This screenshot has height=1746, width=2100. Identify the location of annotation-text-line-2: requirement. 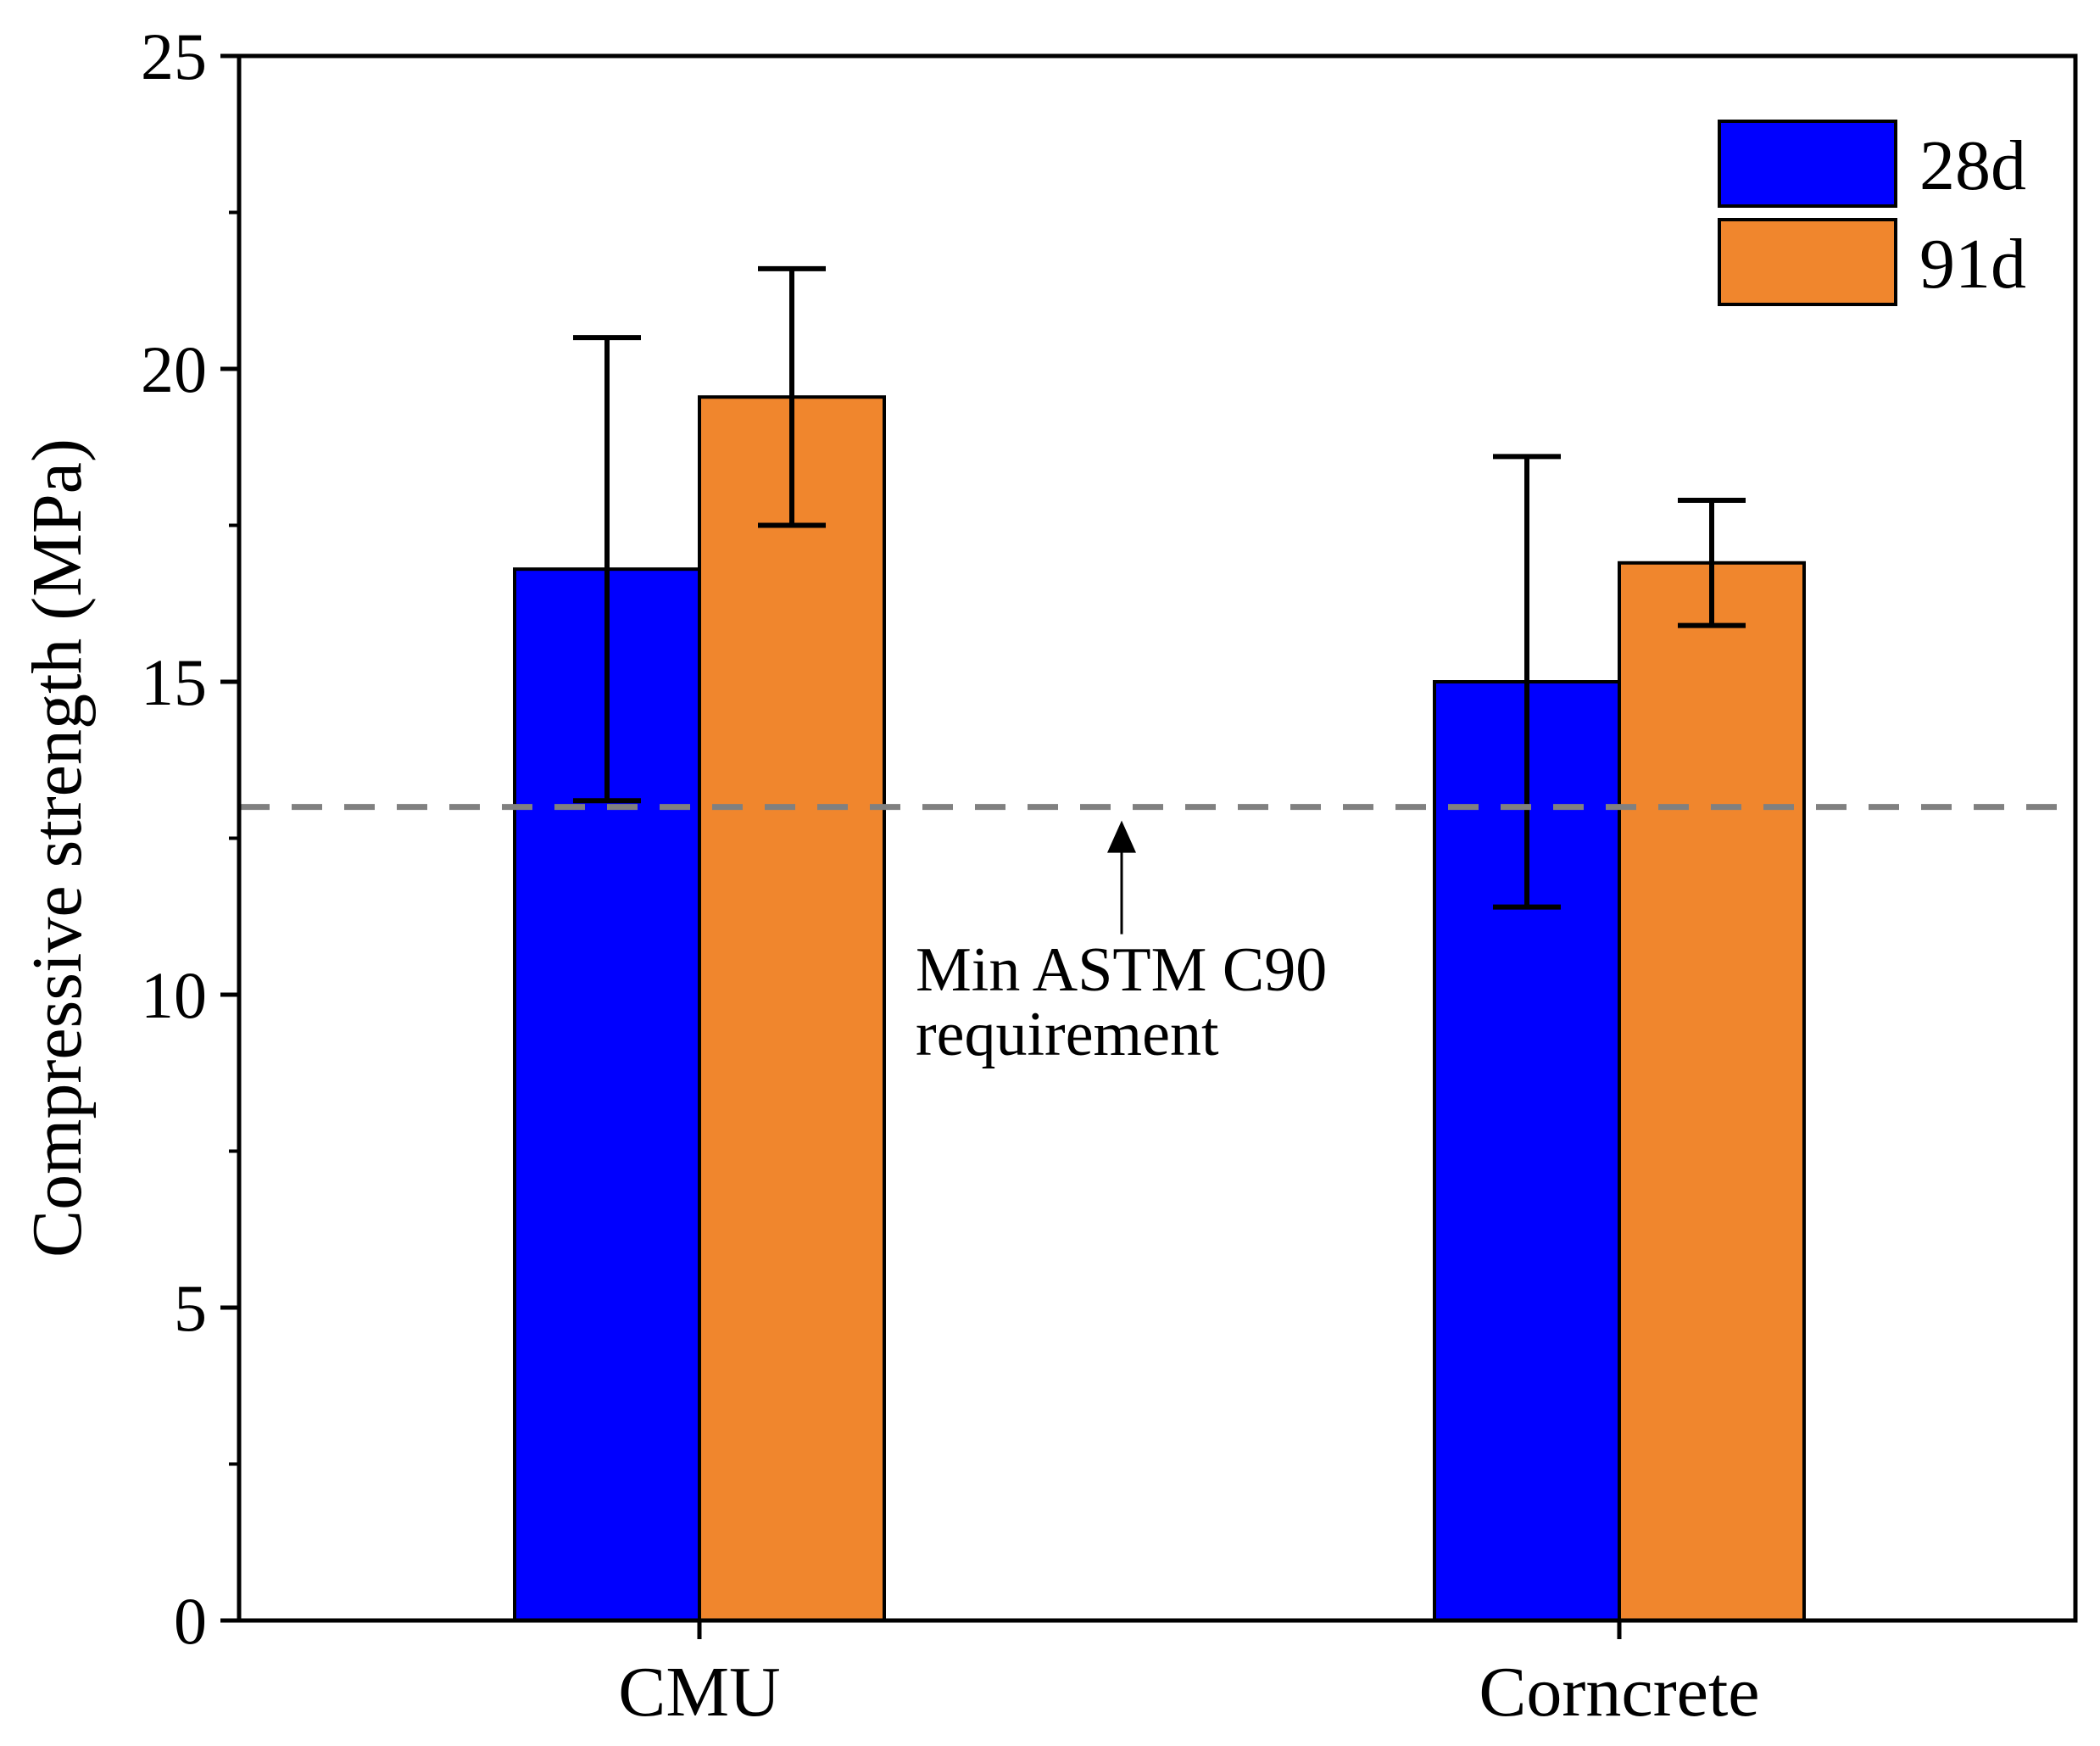
(1067, 1034).